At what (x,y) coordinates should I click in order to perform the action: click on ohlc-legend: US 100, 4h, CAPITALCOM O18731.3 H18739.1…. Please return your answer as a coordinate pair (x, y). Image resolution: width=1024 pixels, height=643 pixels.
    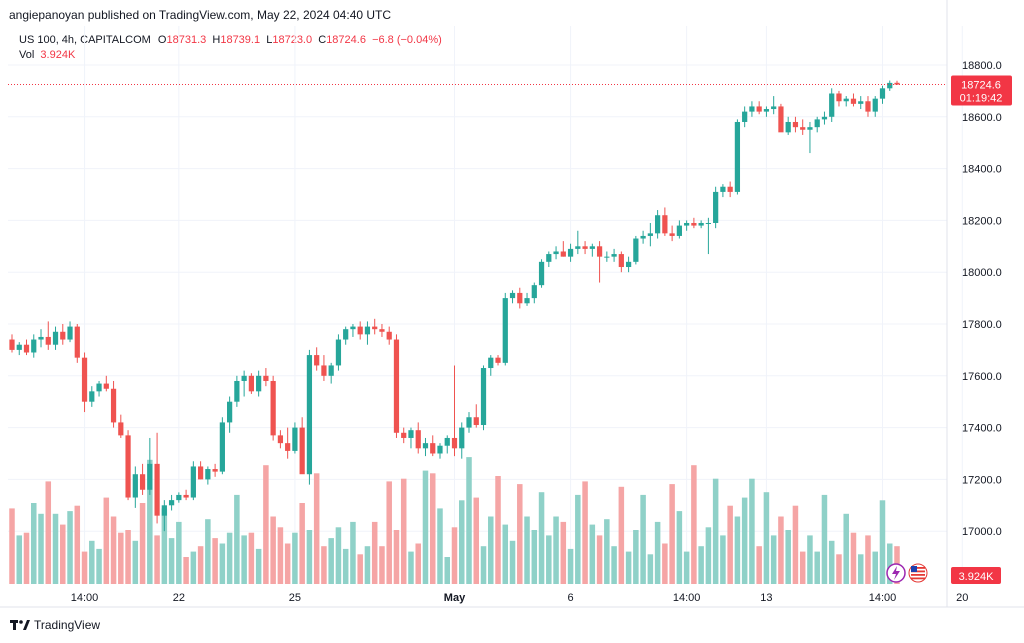
    Looking at the image, I should click on (230, 40).